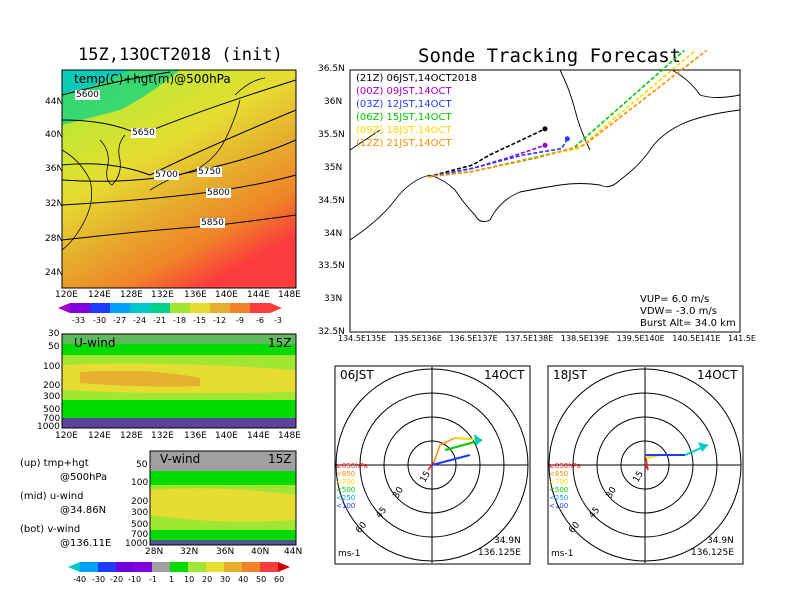 Image resolution: width=792 pixels, height=612 pixels. I want to click on hodo-left-arrowhead, so click(478, 440).